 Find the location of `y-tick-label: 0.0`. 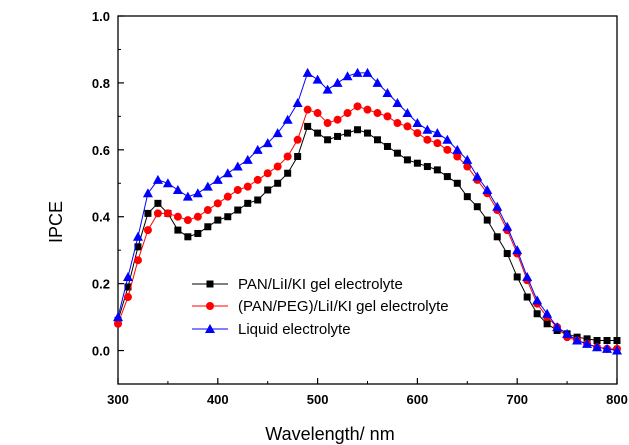

y-tick-label: 0.0 is located at coordinates (101, 351).